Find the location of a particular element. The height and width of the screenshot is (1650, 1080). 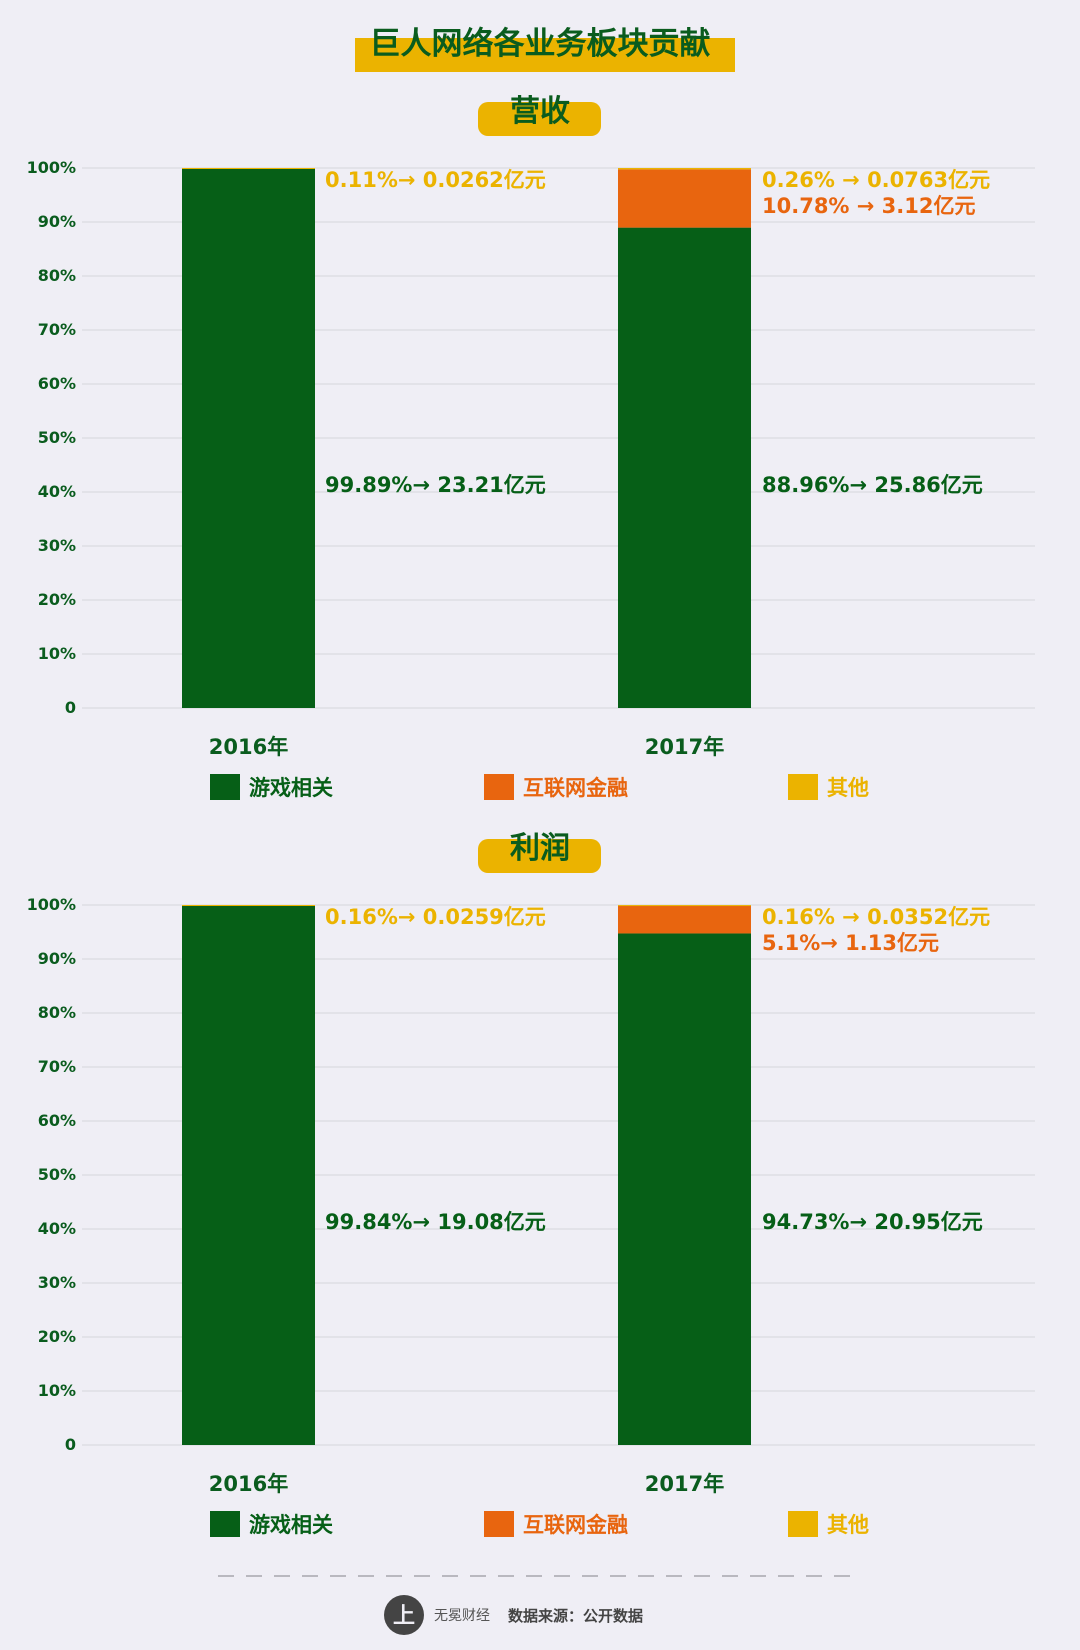

data-label: 5.1%→ 1.13亿元 is located at coordinates (850, 943).